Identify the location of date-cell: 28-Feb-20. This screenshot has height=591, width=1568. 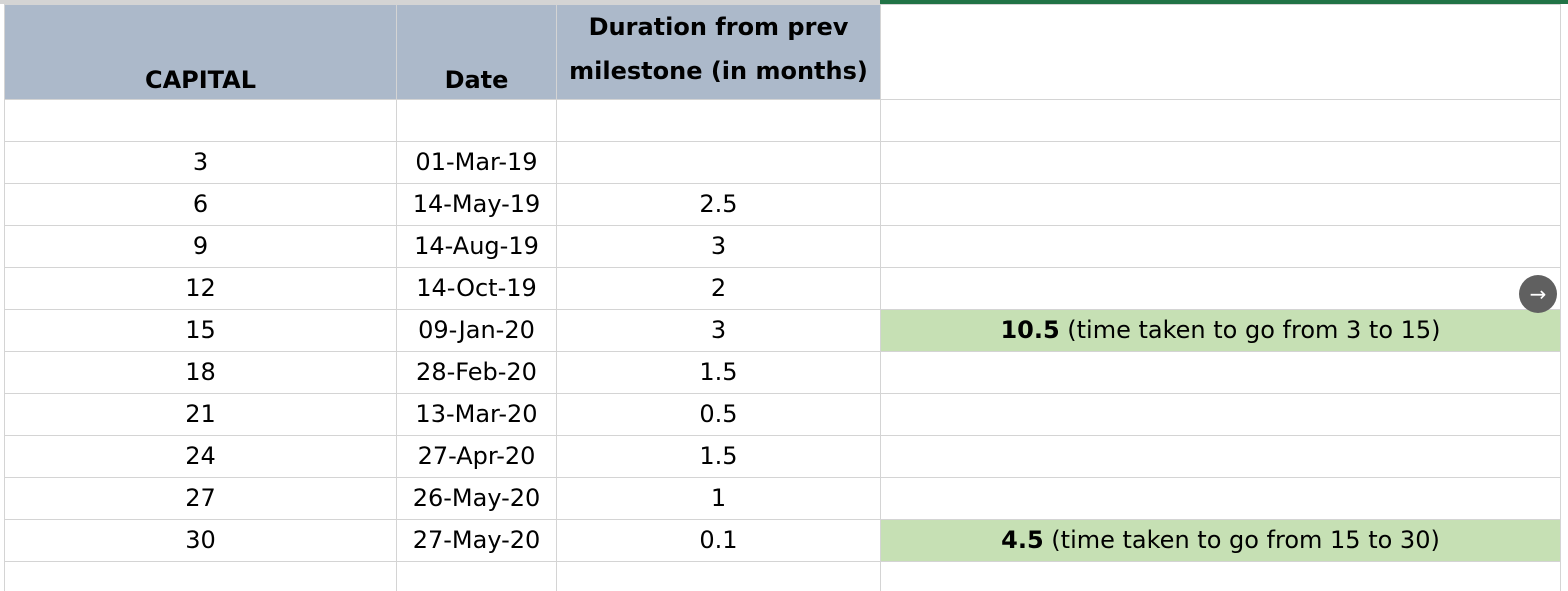
(476, 372).